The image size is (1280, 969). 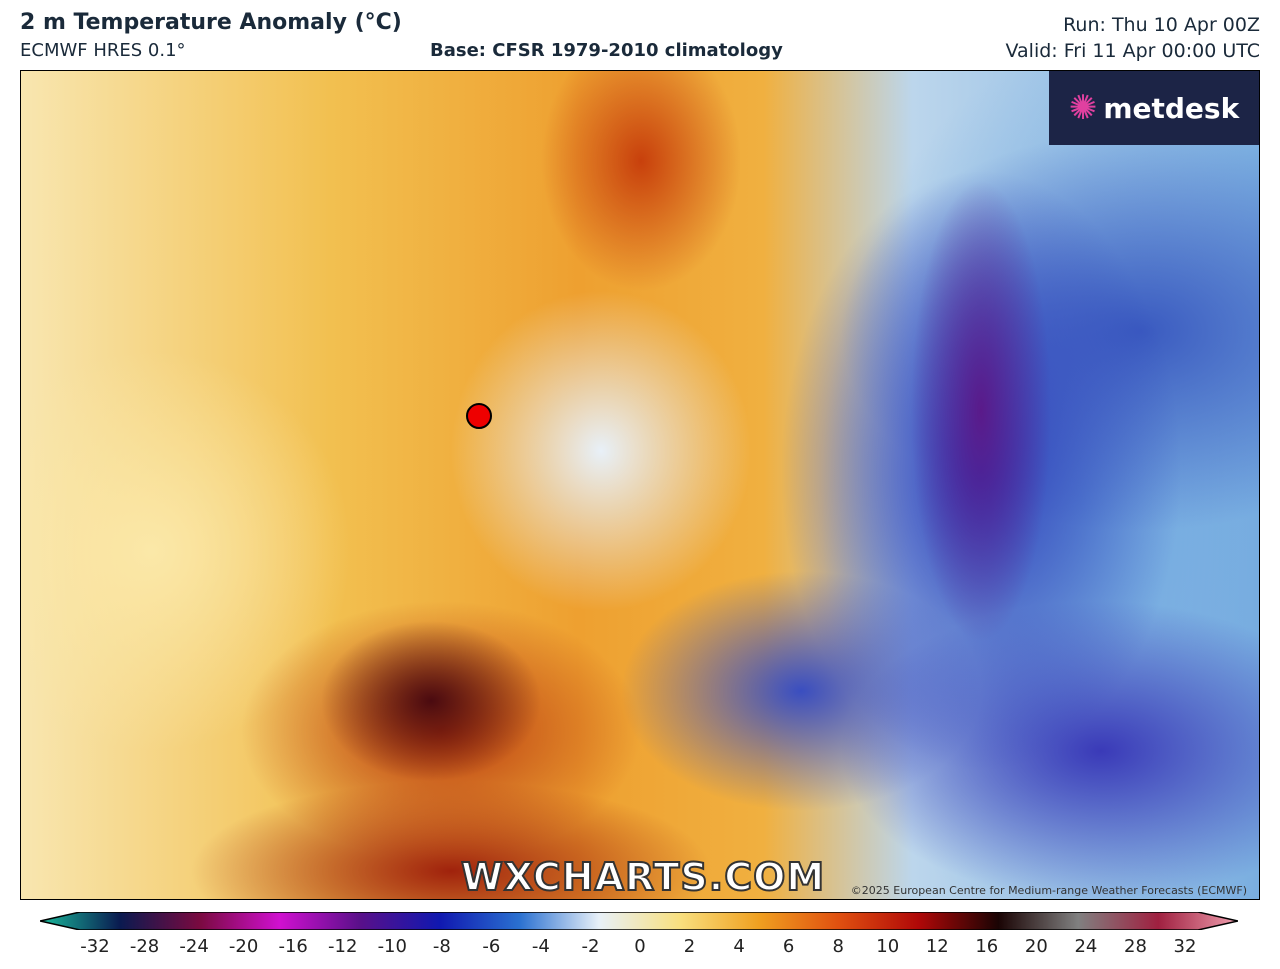 I want to click on colorbar-tick-label: -12, so click(x=343, y=946).